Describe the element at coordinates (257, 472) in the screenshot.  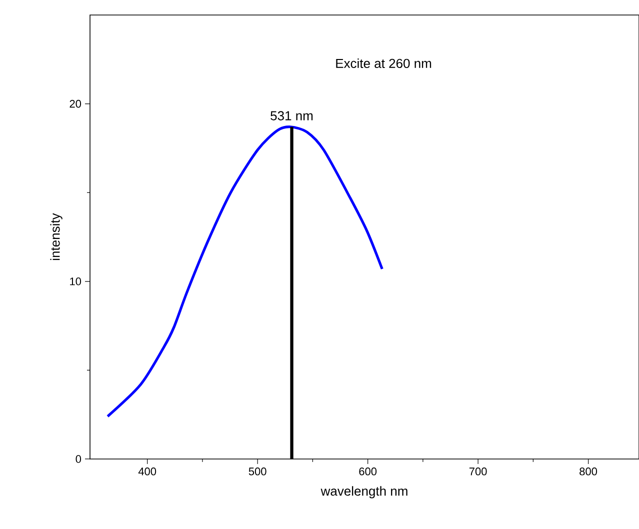
I see `x-tick-label: 500` at that location.